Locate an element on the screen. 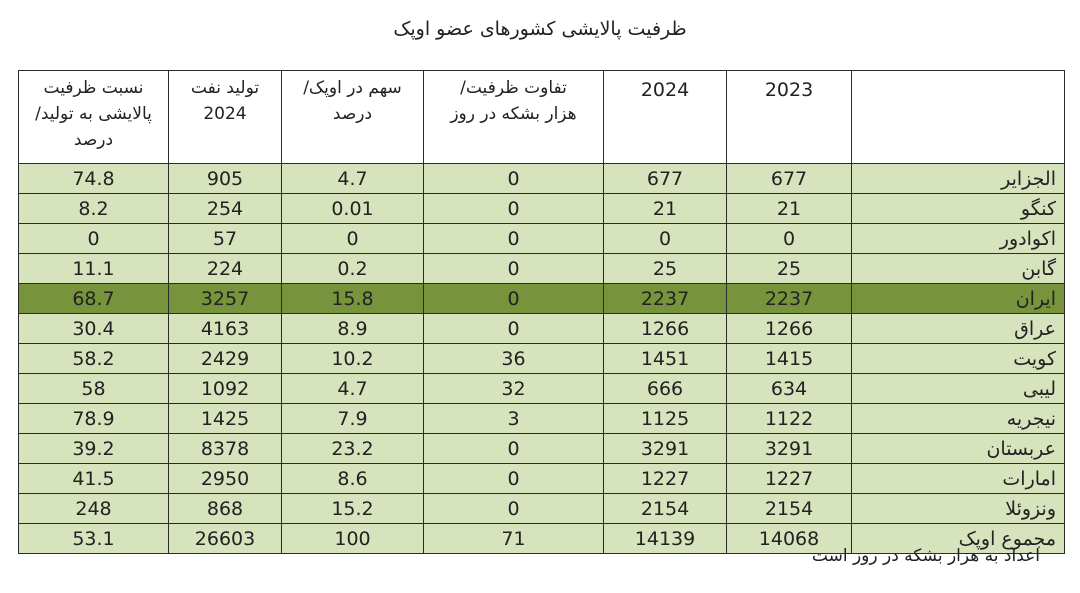 Image resolution: width=1080 pixels, height=593 pixels. cell-country: کویت is located at coordinates (958, 358).